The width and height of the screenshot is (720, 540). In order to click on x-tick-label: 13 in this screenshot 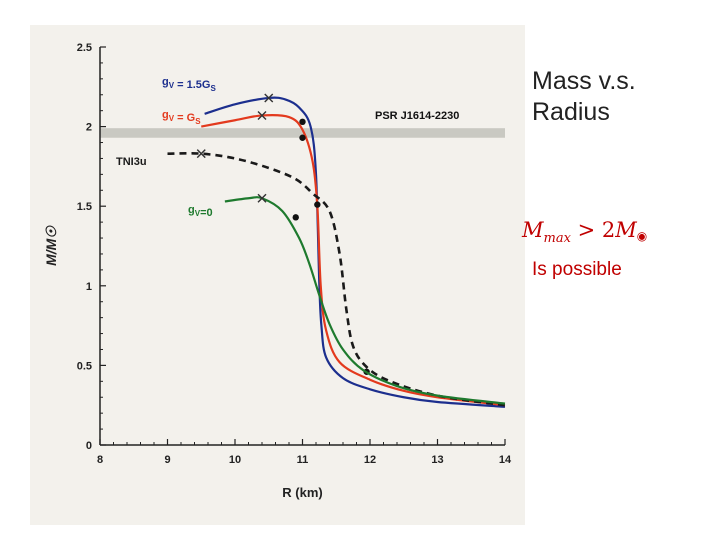, I will do `click(437, 460)`.